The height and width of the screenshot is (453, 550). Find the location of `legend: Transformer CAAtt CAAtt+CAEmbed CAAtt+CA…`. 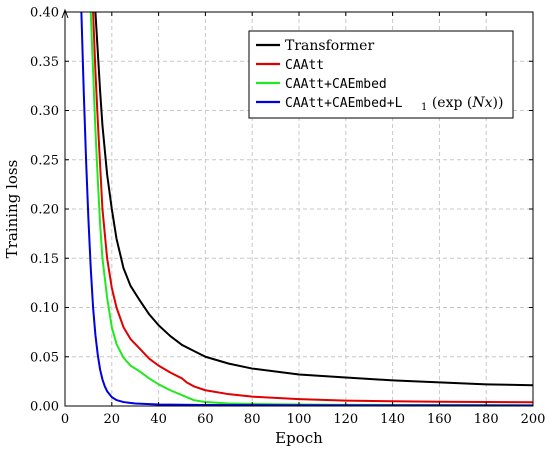

legend: Transformer CAAtt CAAtt+CAEmbed CAAtt+CA… is located at coordinates (381, 74).